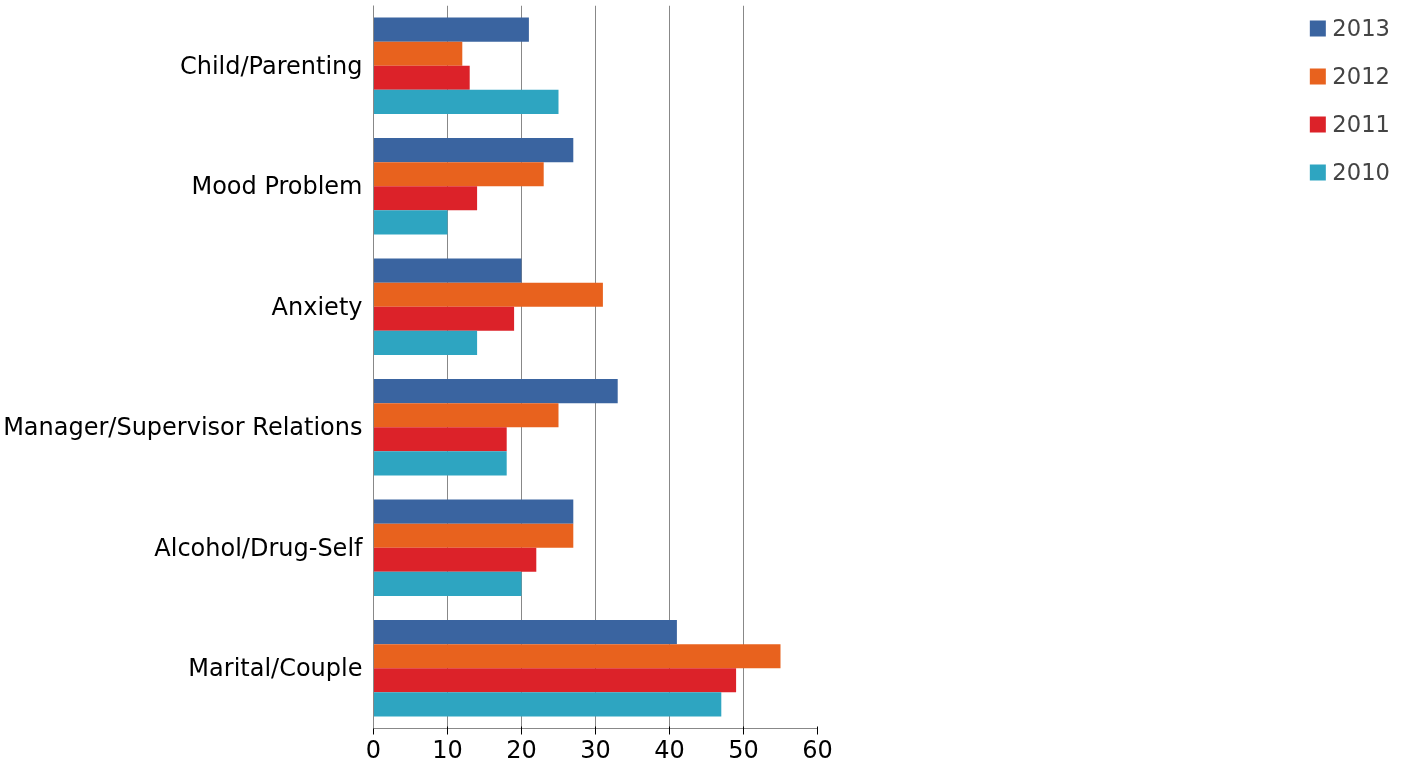 Image resolution: width=1416 pixels, height=772 pixels. Describe the element at coordinates (595, 749) in the screenshot. I see `x-tick-label: 30` at that location.